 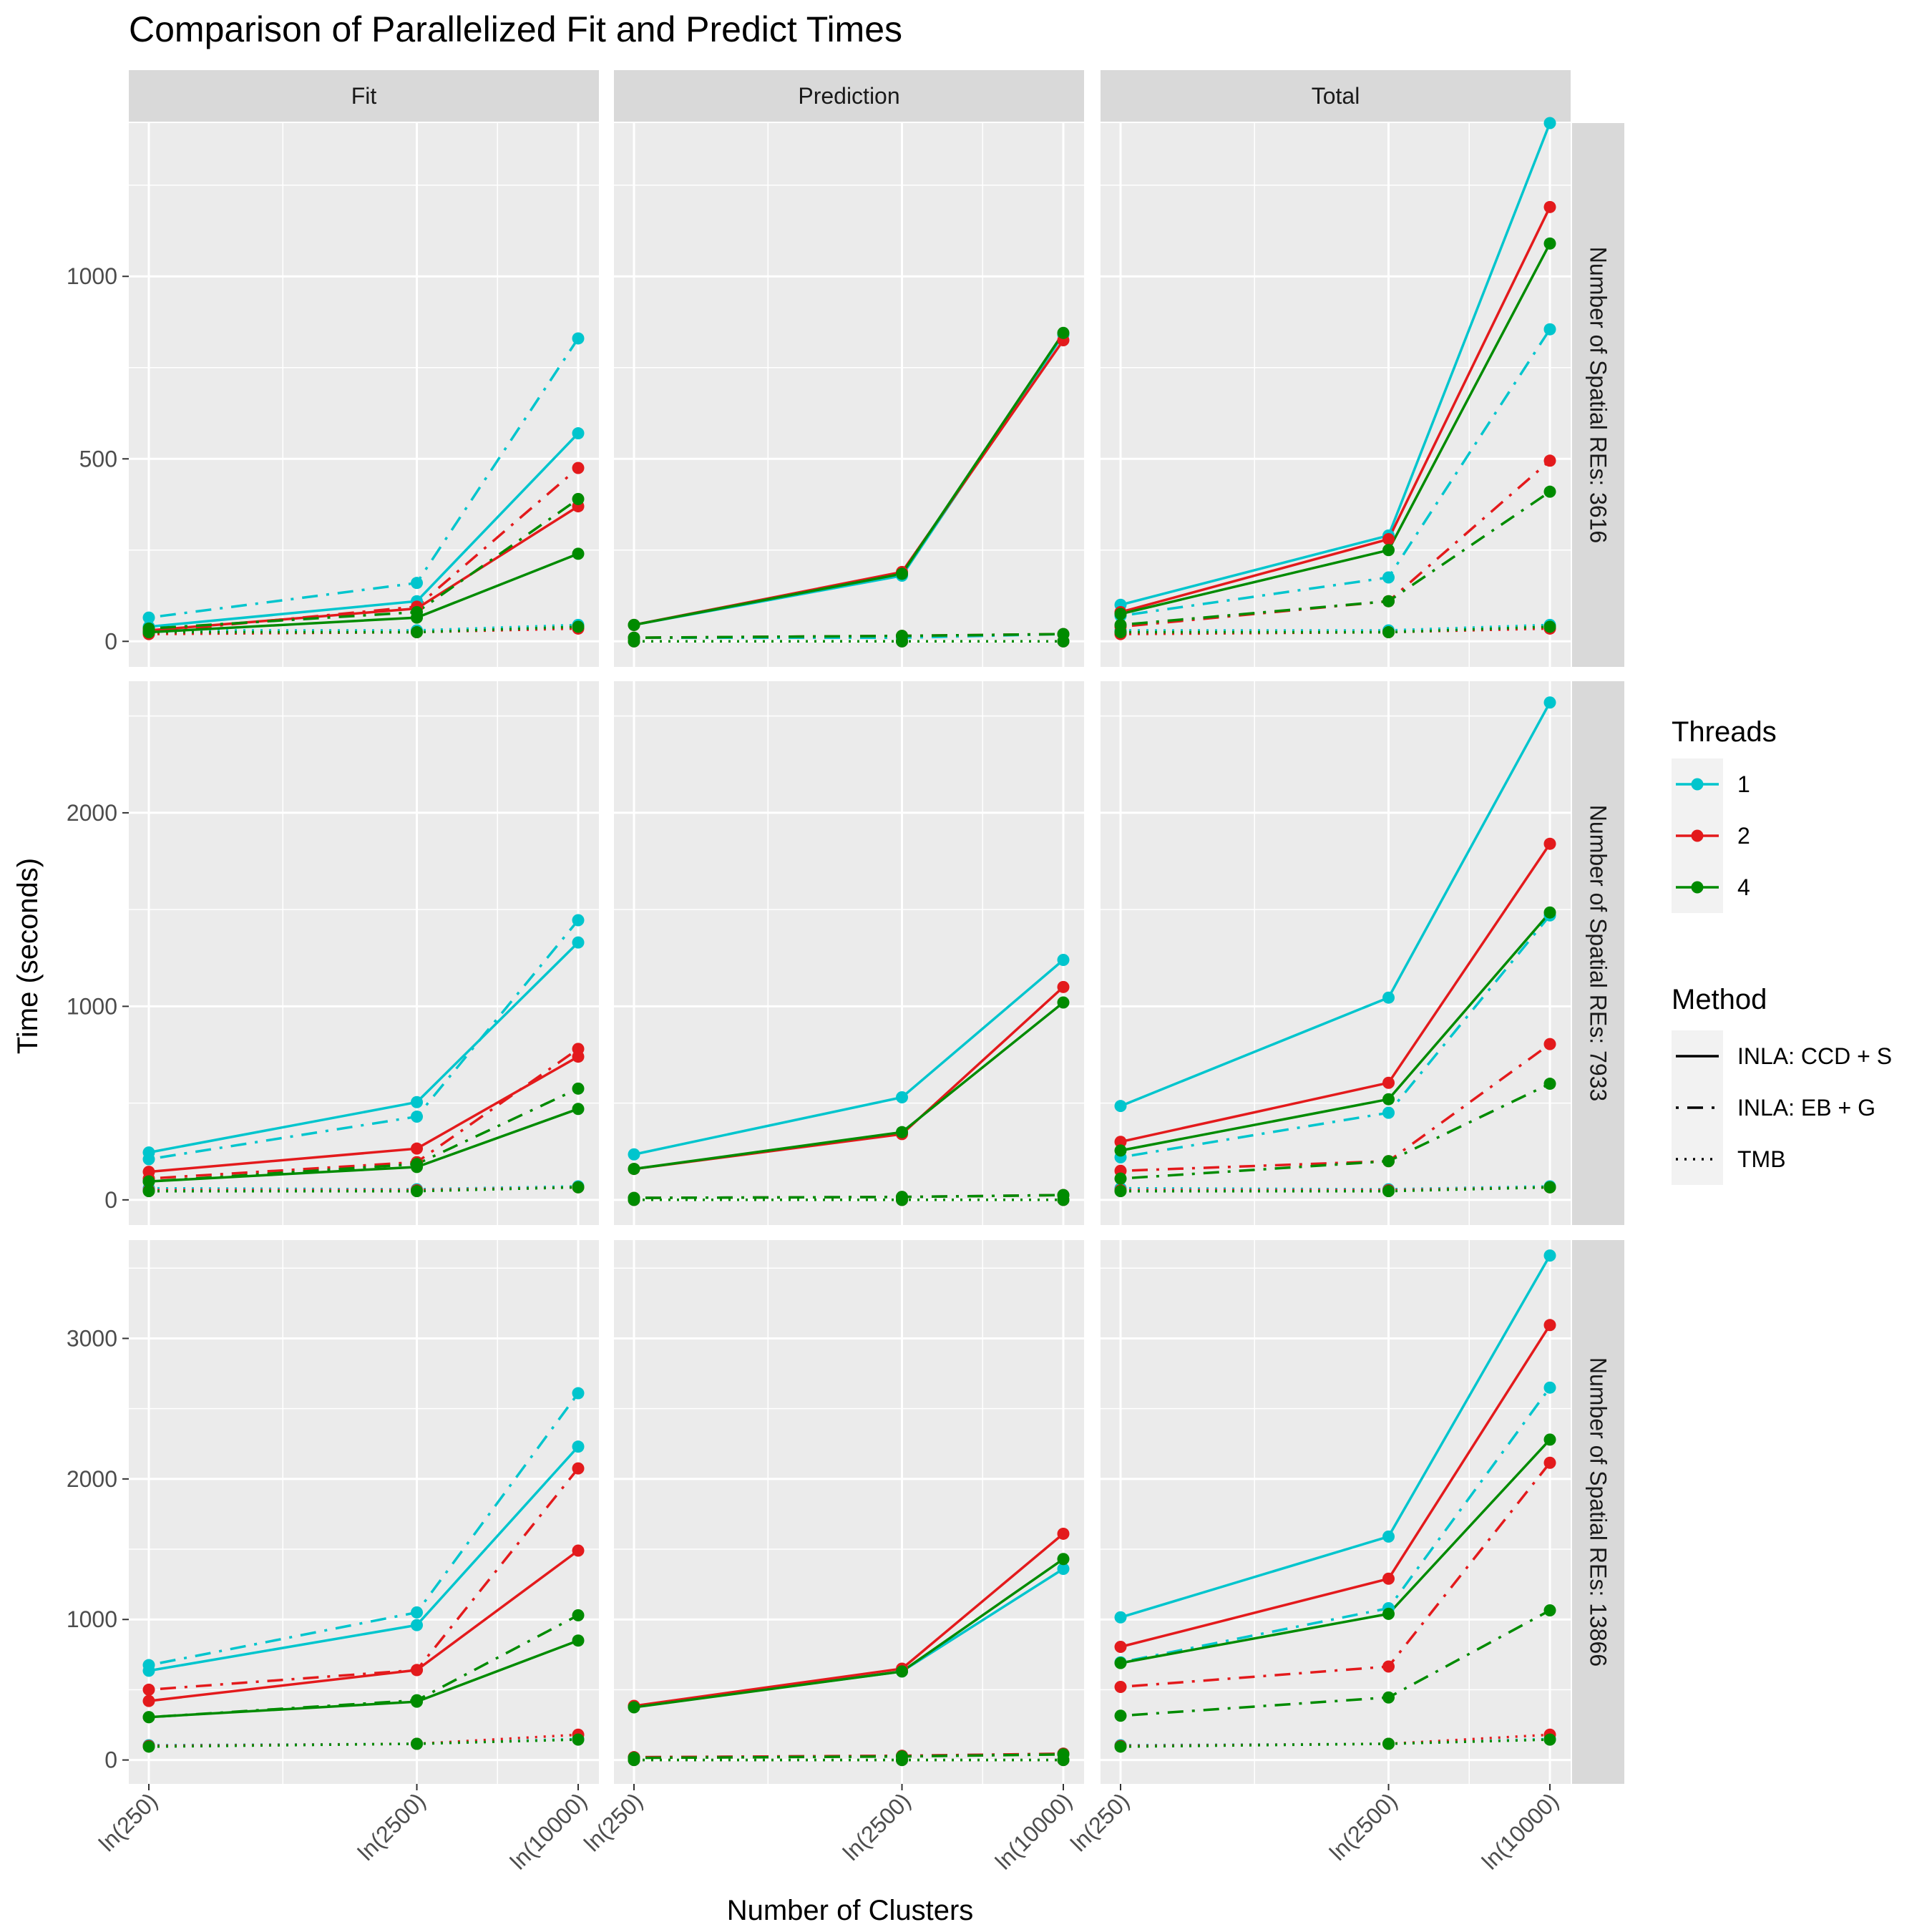 What do you see at coordinates (28, 956) in the screenshot?
I see `y-axis-title: Time (seconds)` at bounding box center [28, 956].